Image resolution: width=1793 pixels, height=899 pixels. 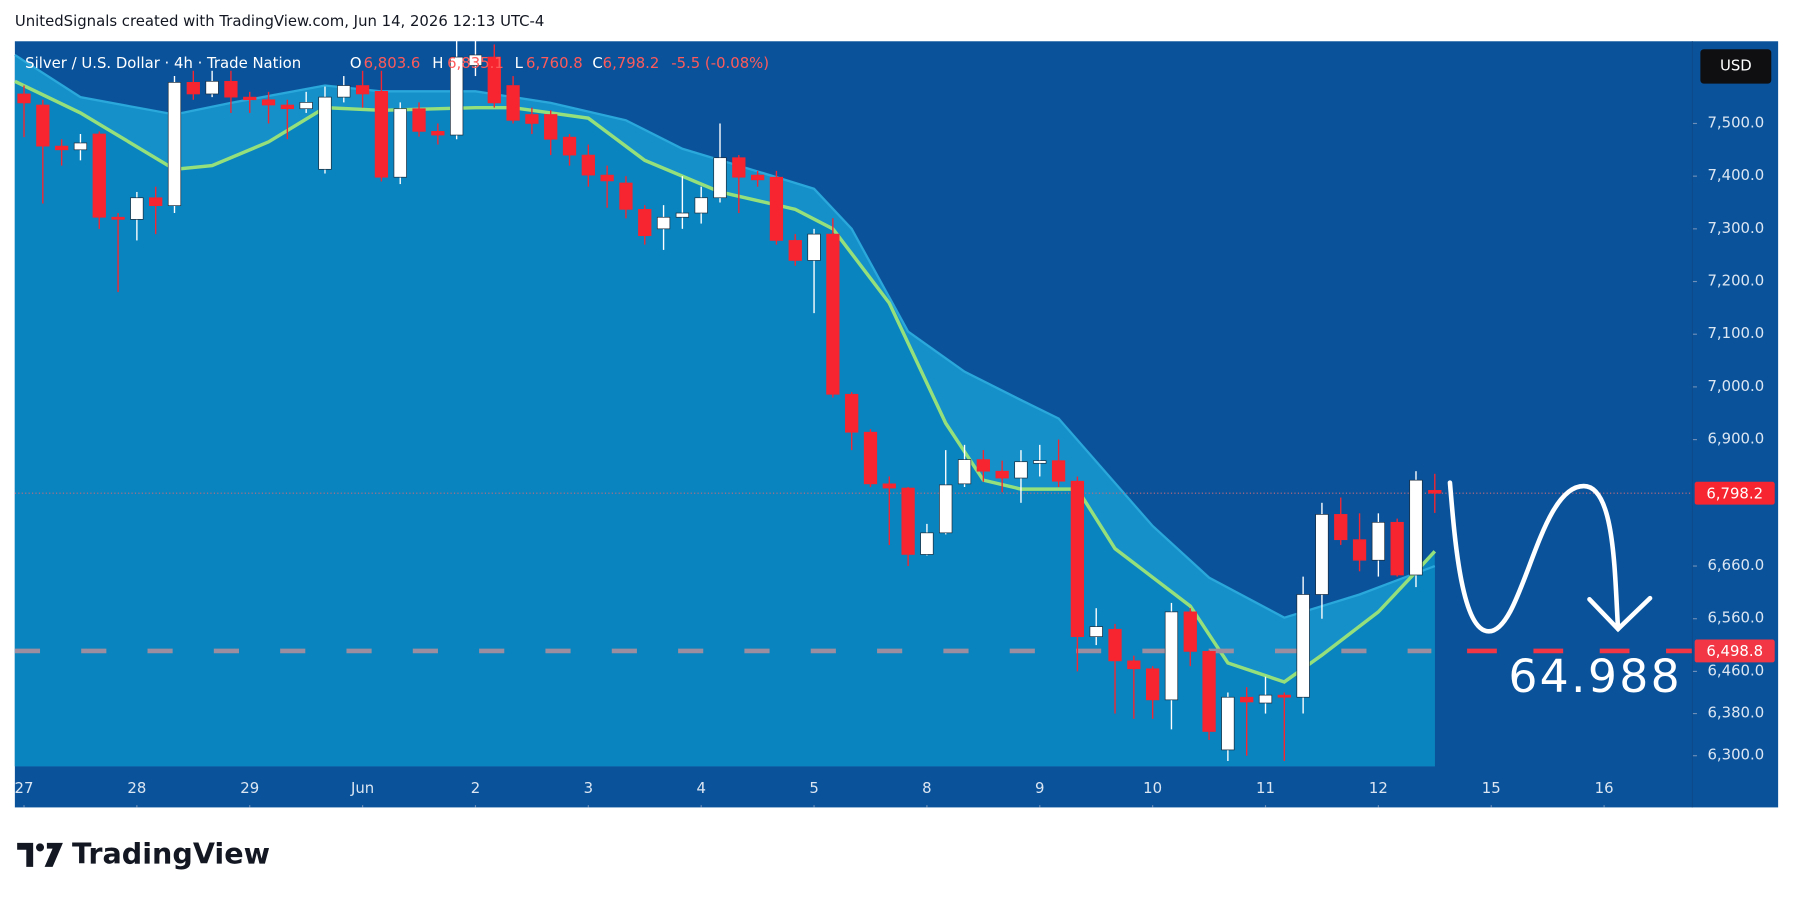 What do you see at coordinates (1534, 557) in the screenshot?
I see `arrow` at bounding box center [1534, 557].